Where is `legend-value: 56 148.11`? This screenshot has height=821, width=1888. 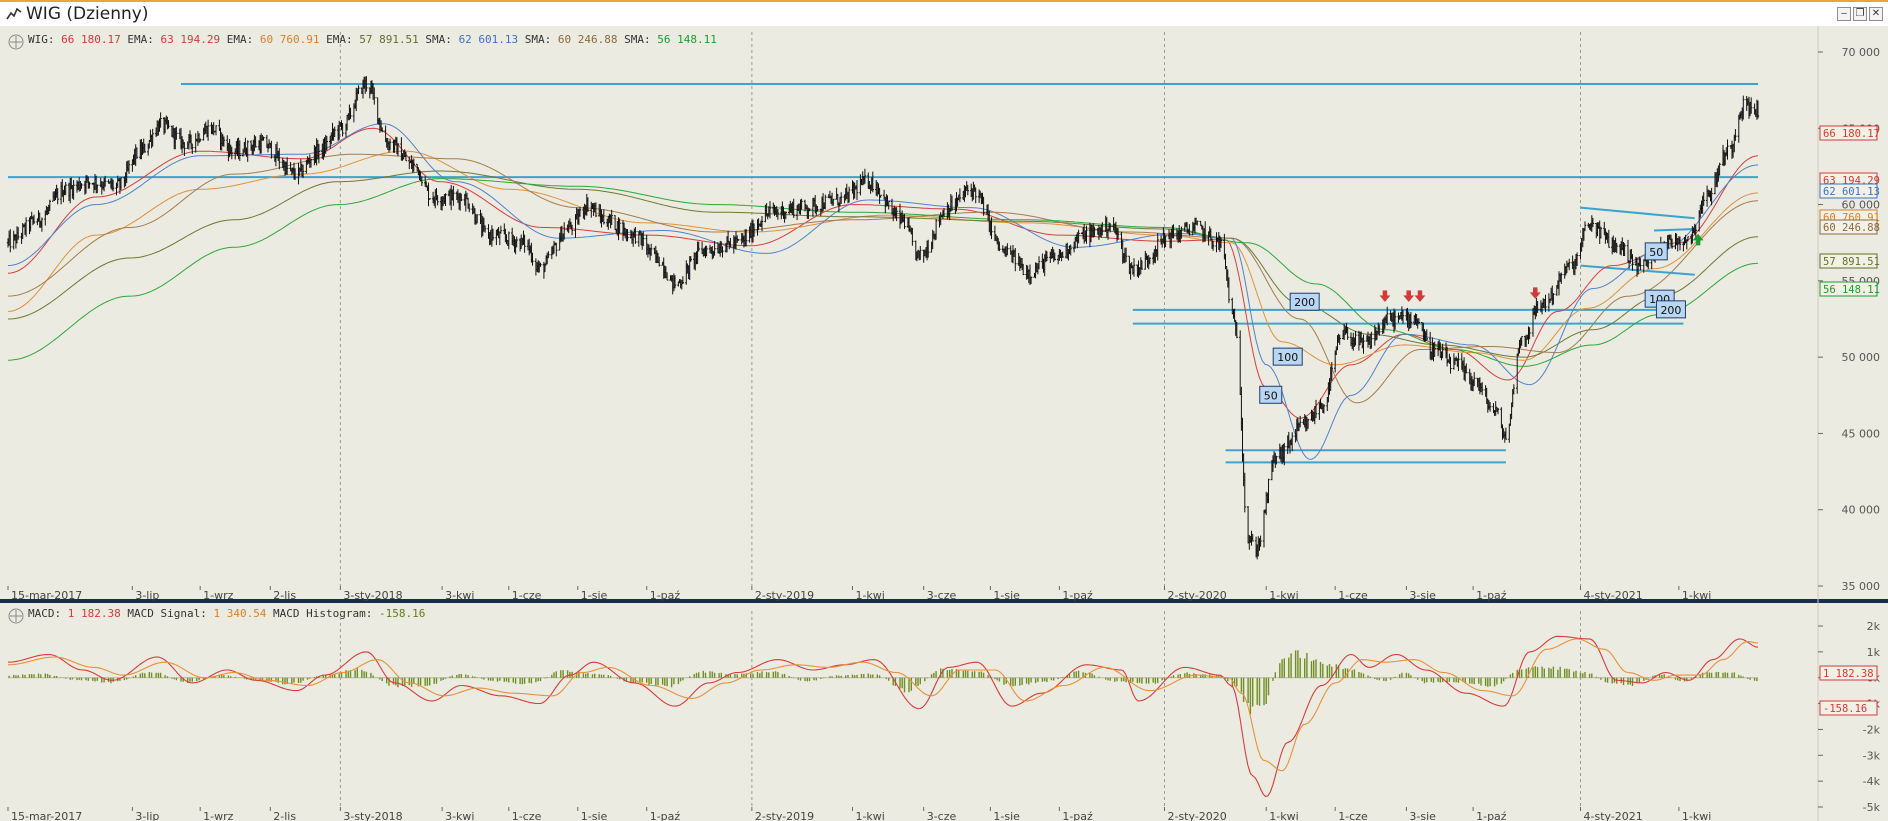
legend-value: 56 148.11 is located at coordinates (687, 39).